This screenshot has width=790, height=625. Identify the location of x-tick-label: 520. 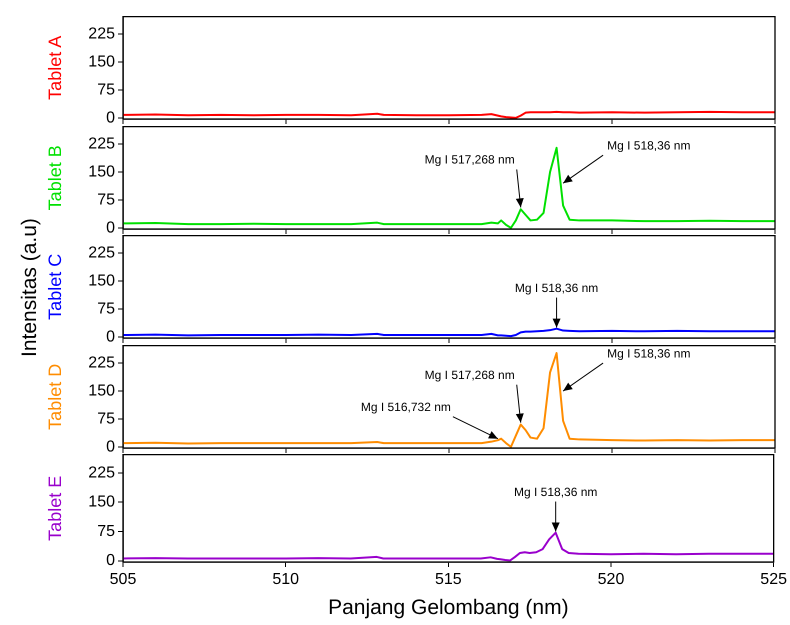
(611, 579).